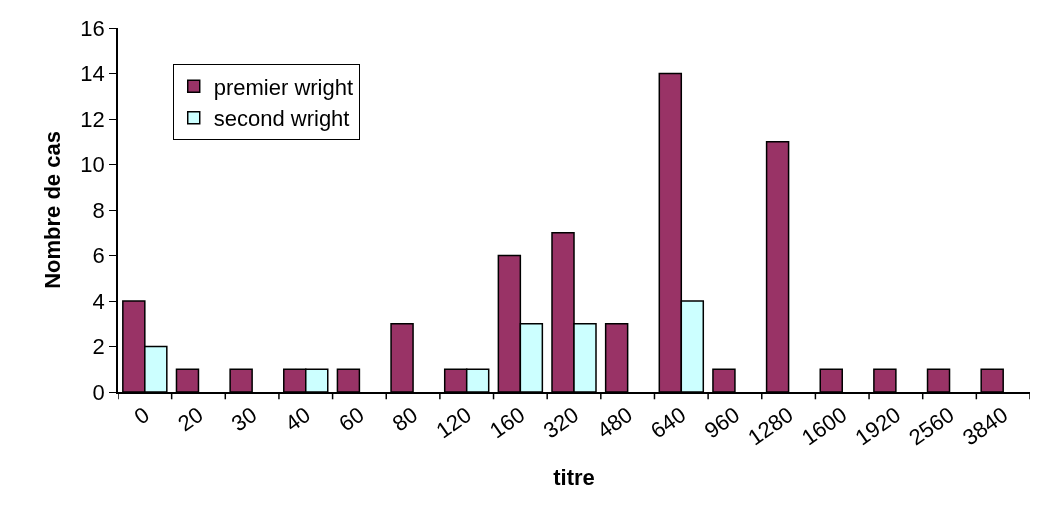  I want to click on y-tick-label: 10, so click(92, 165).